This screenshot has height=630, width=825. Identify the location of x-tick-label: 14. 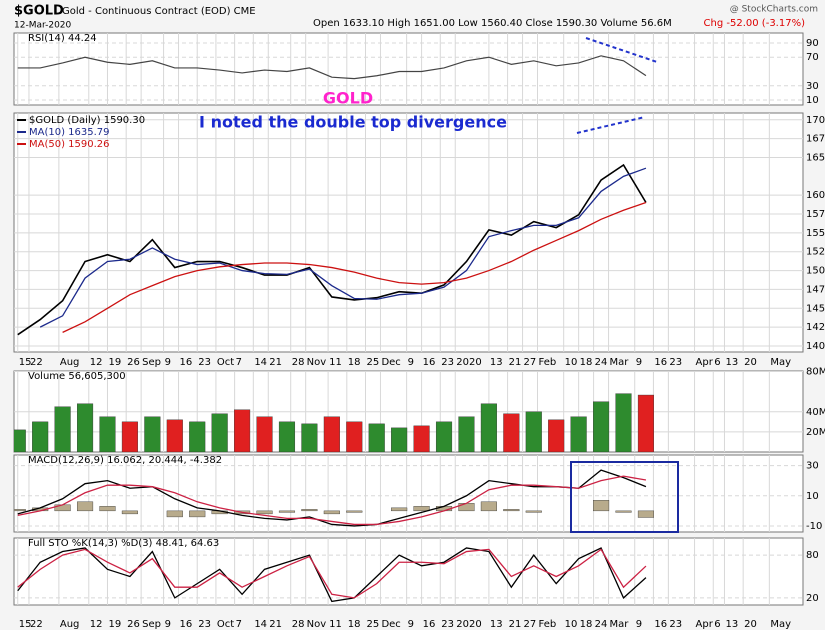
(260, 624).